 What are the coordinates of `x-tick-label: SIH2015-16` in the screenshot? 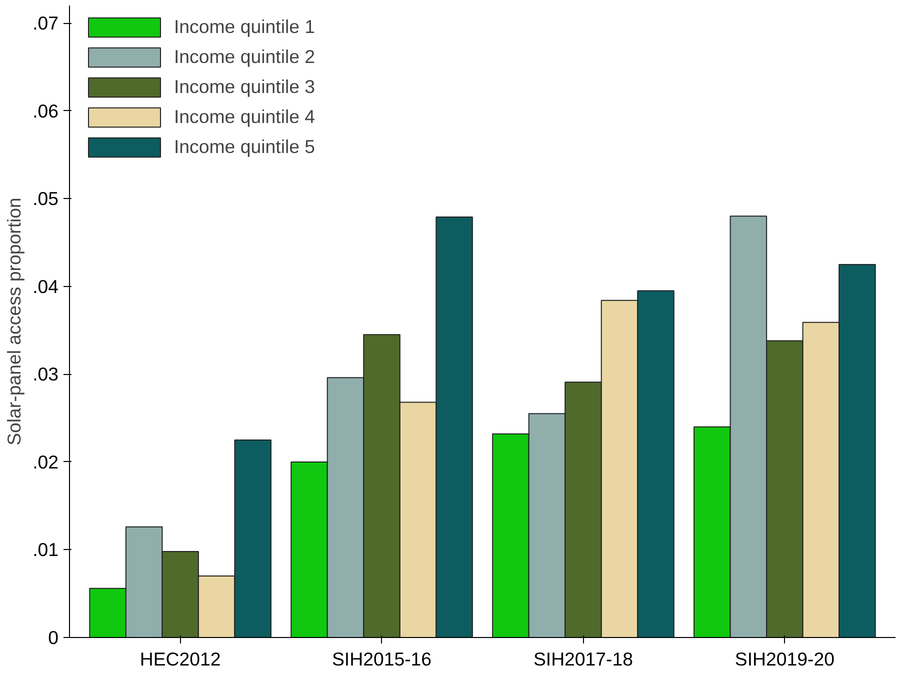 It's located at (382, 659).